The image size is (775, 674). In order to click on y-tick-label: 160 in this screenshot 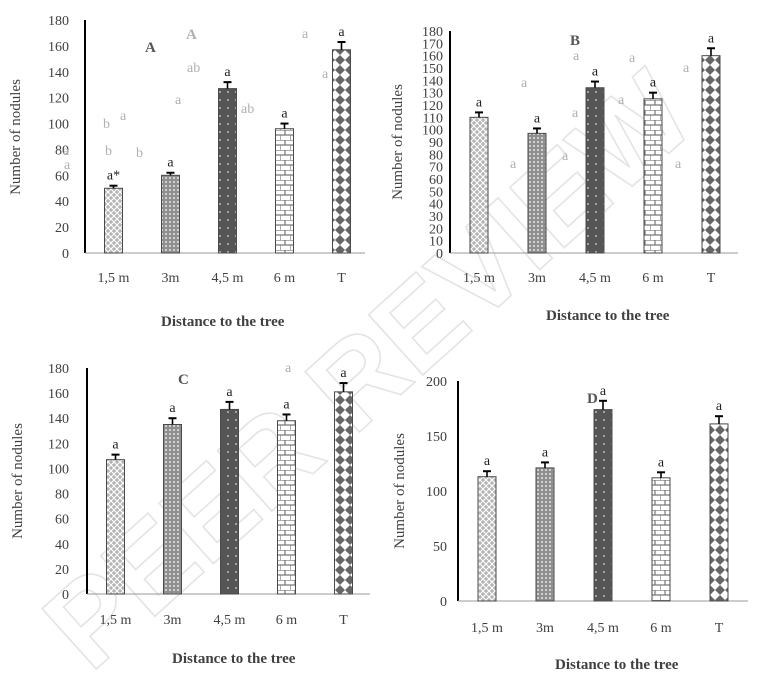, I will do `click(432, 57)`.